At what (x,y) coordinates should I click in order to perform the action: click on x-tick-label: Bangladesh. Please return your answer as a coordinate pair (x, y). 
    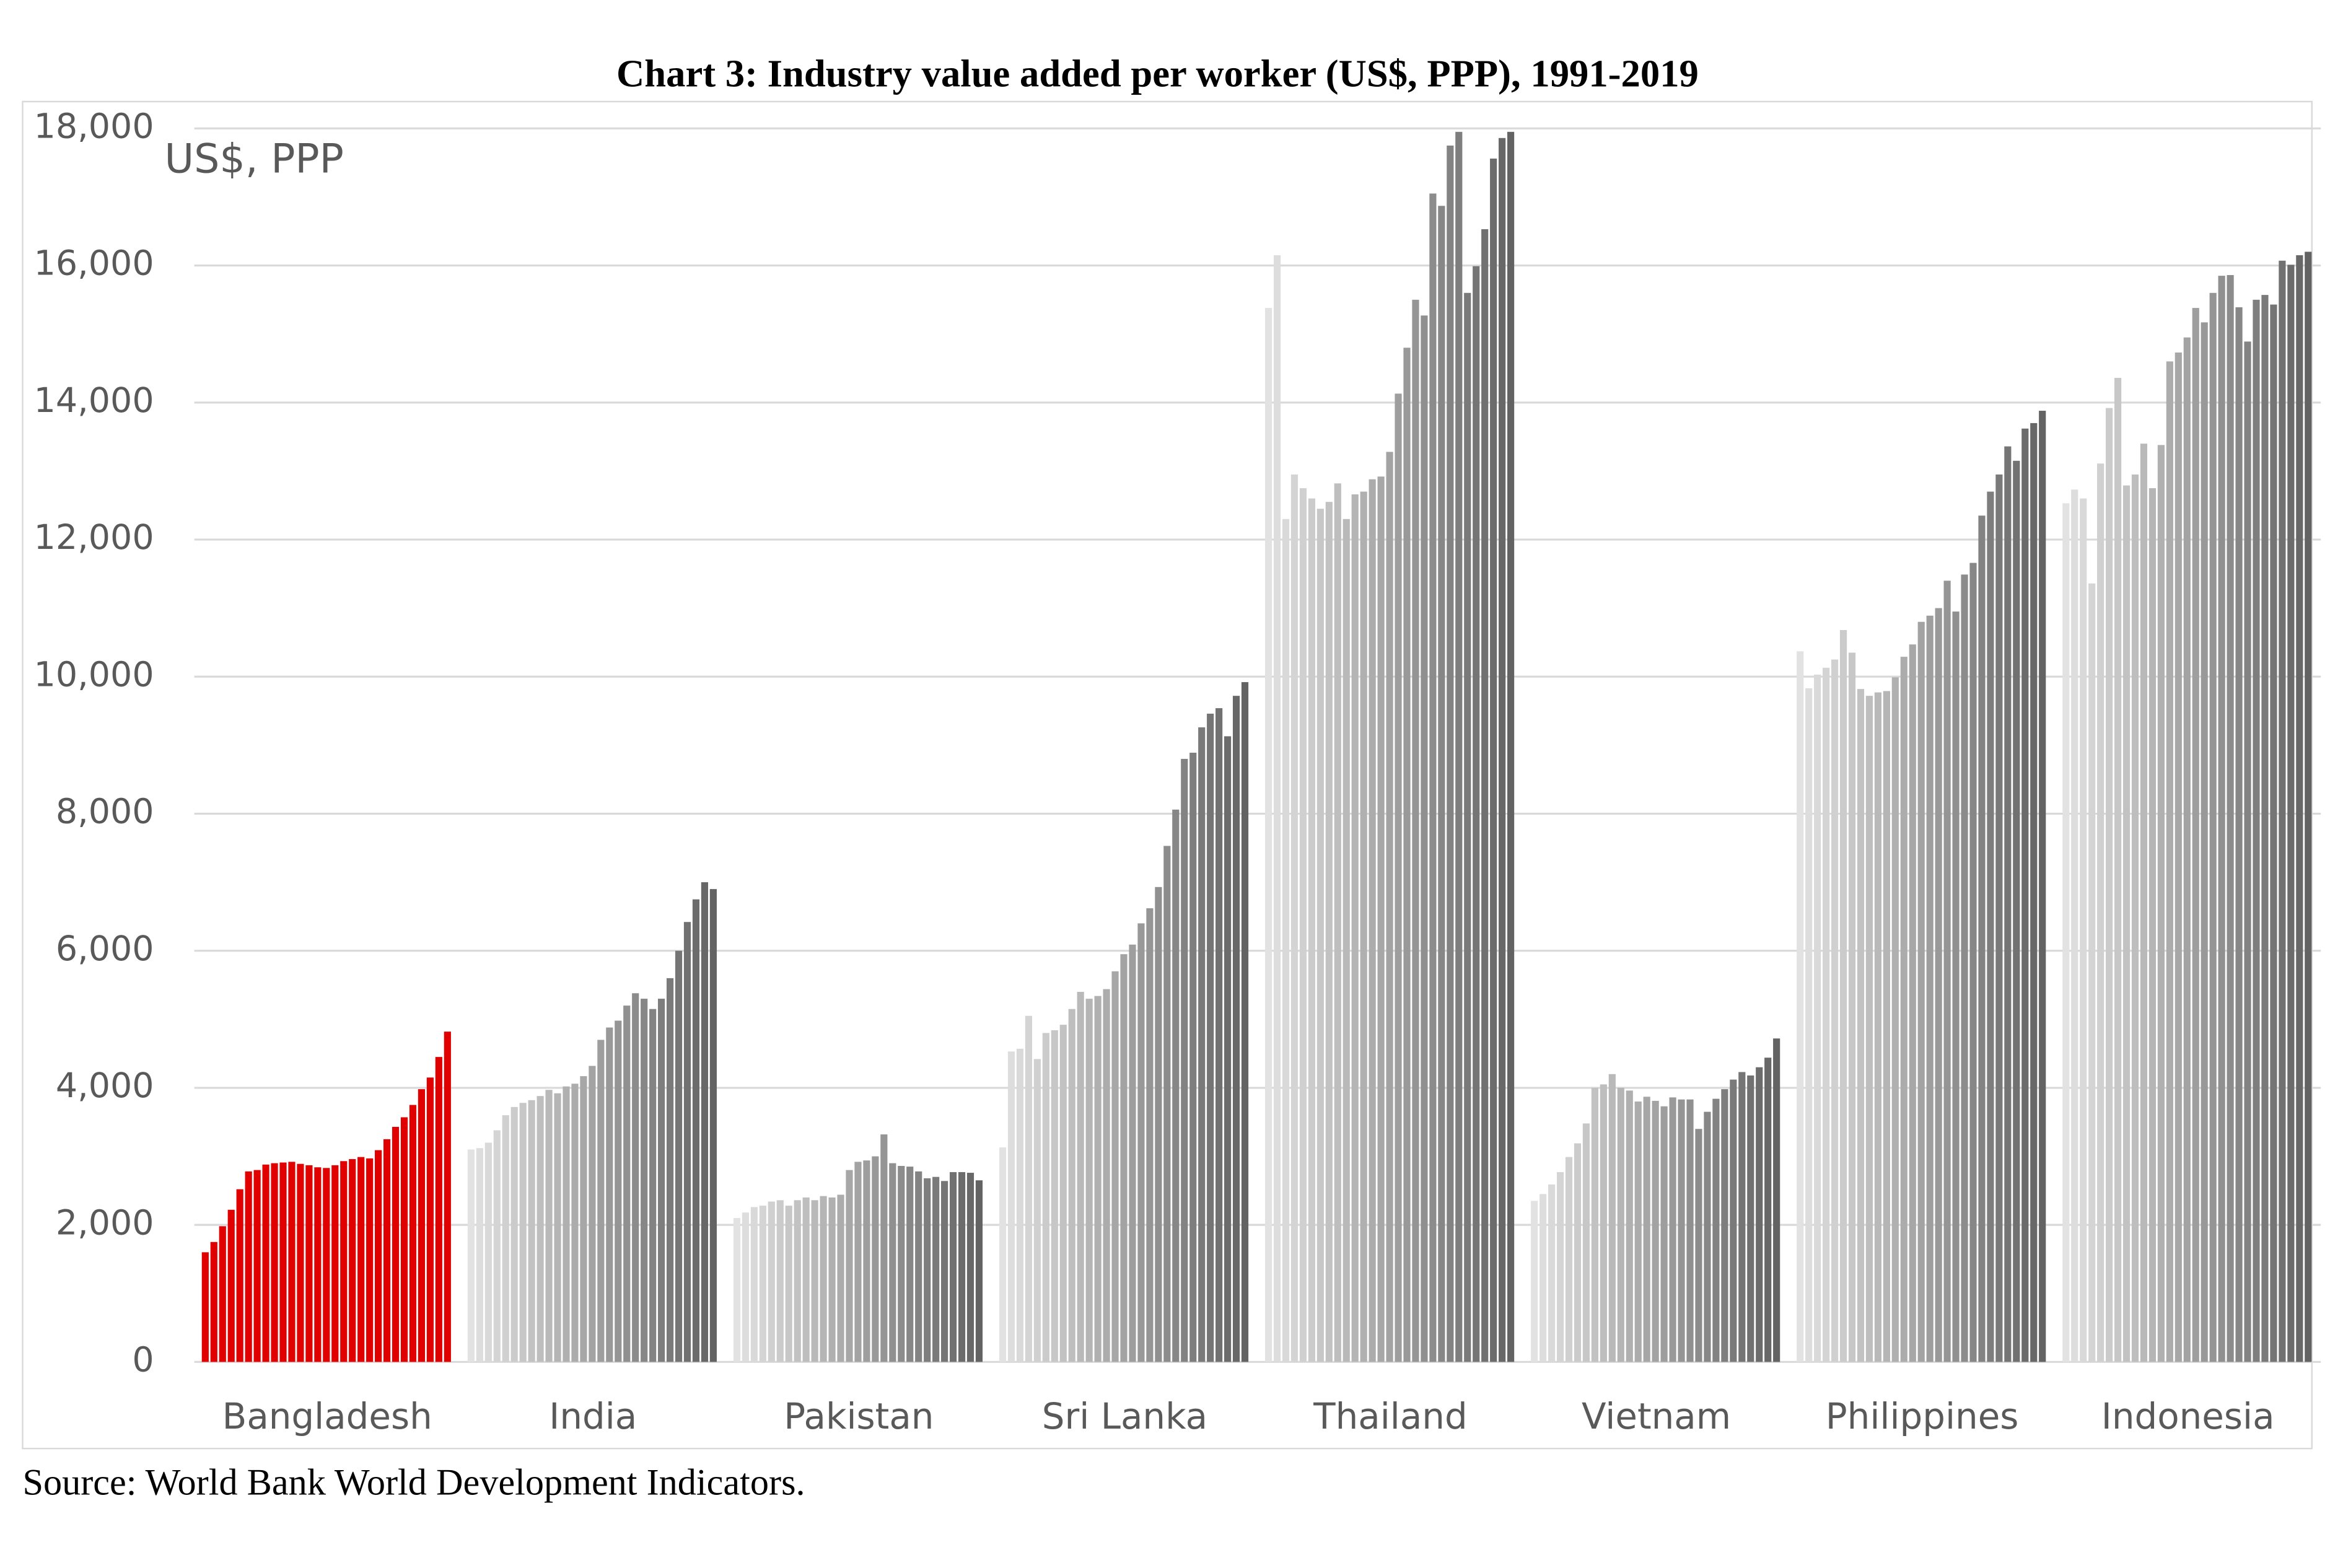
    Looking at the image, I should click on (327, 1416).